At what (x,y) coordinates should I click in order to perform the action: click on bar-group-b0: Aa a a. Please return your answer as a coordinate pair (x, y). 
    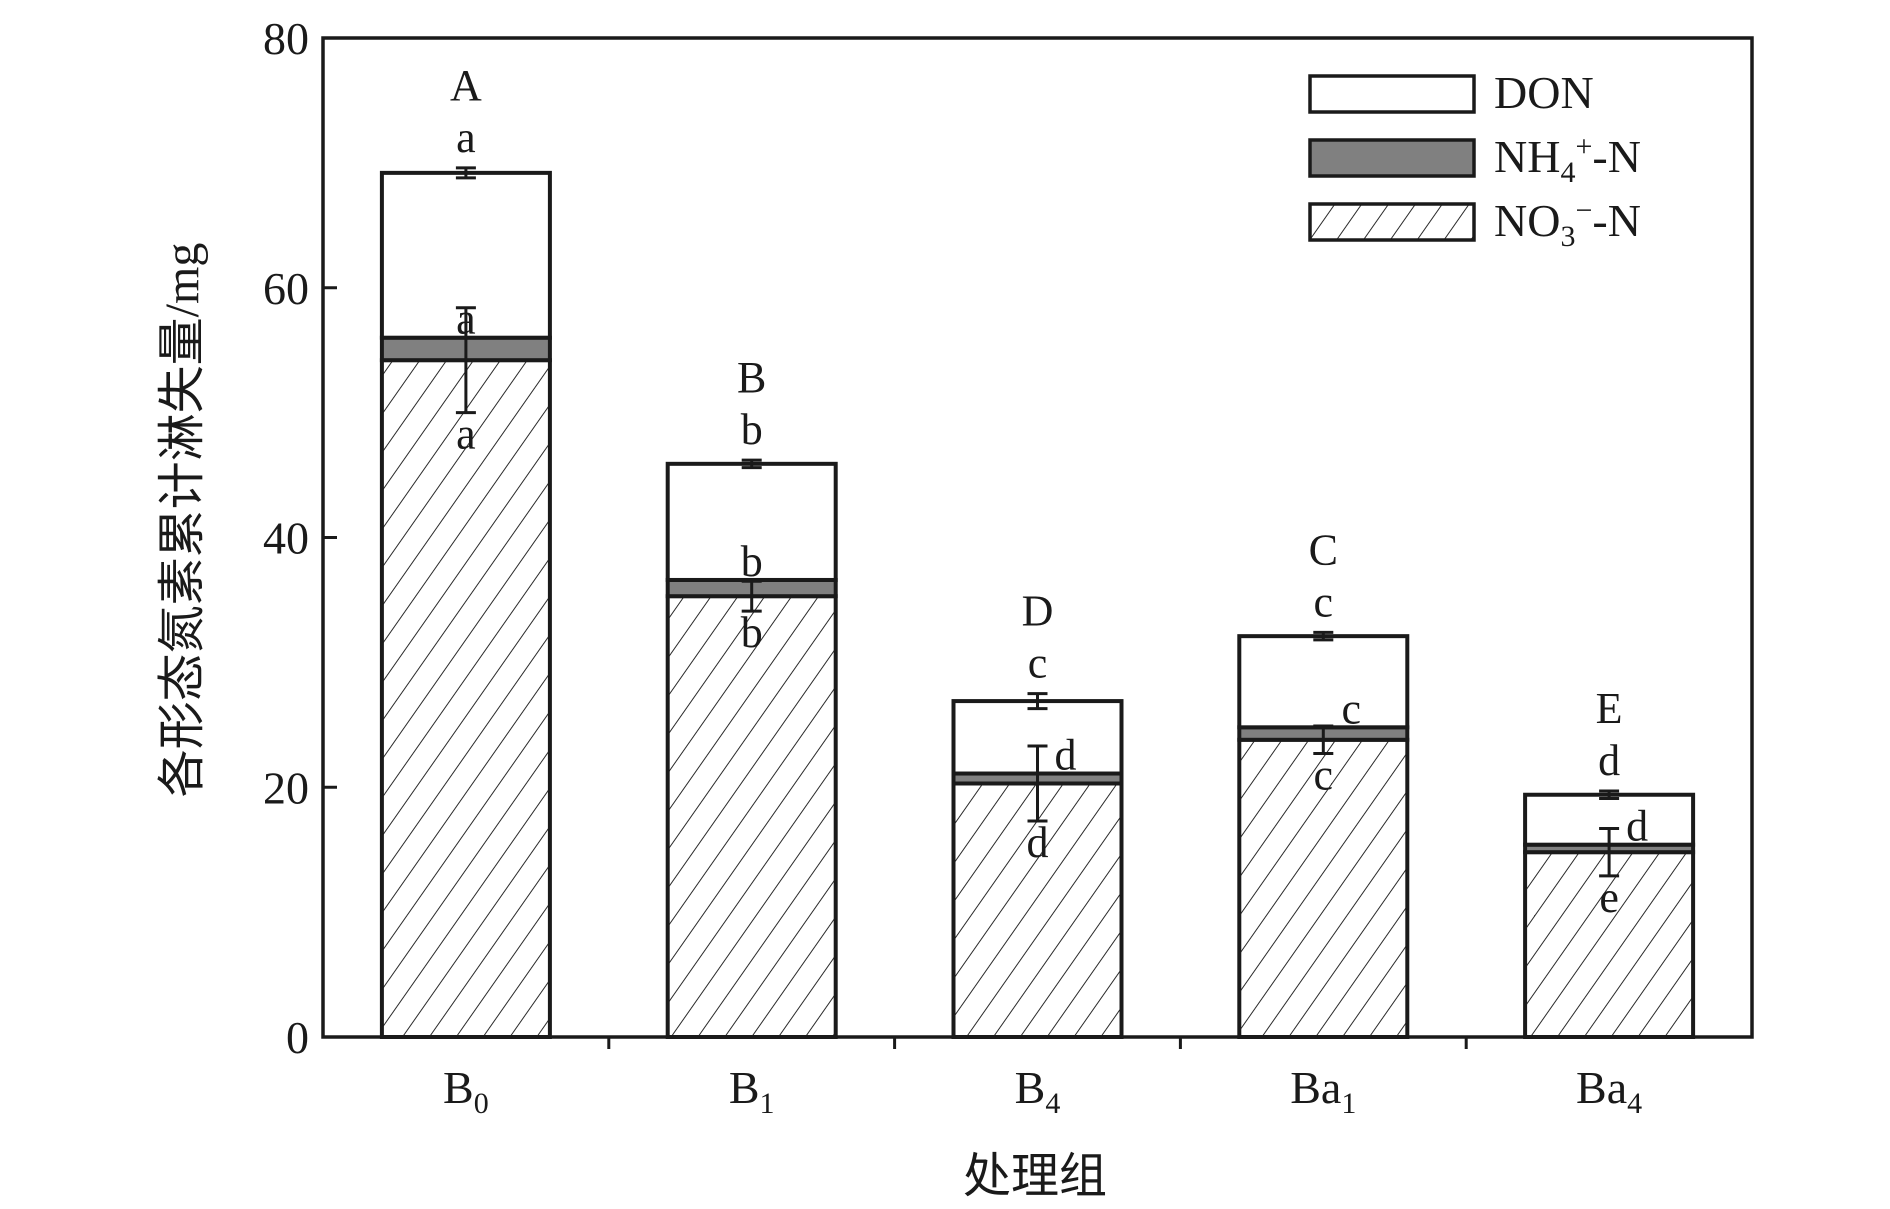
    Looking at the image, I should click on (465, 550).